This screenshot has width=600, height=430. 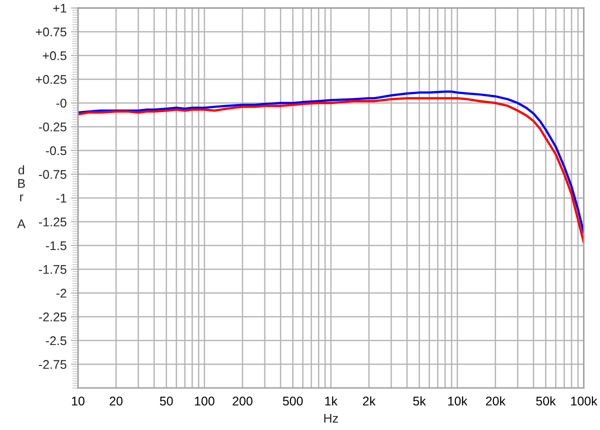 What do you see at coordinates (116, 401) in the screenshot?
I see `x-tick-label: 20` at bounding box center [116, 401].